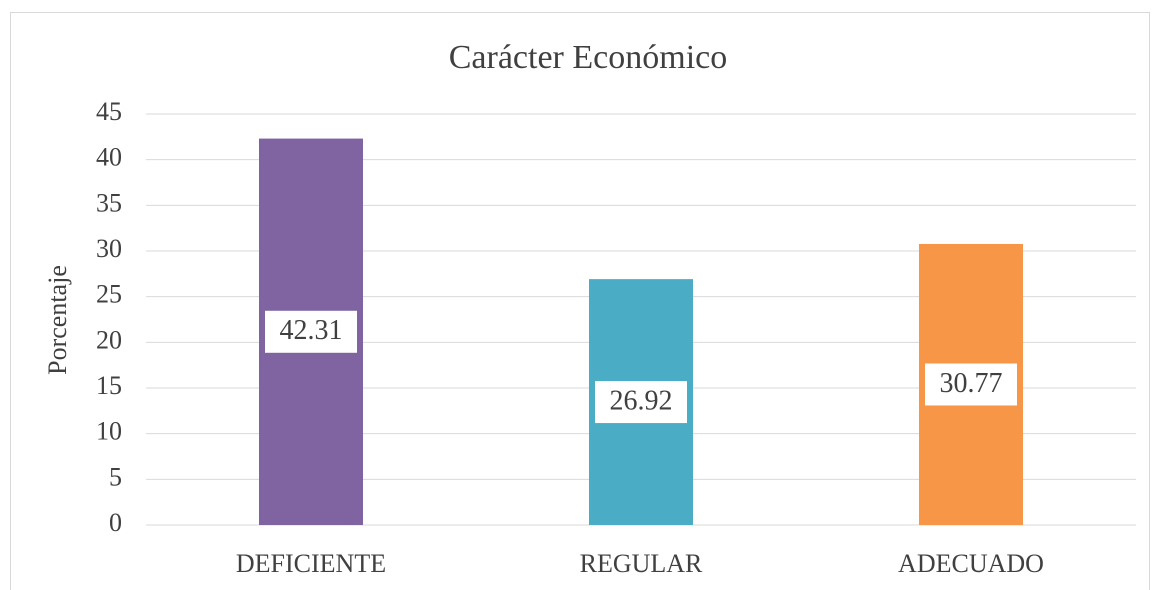  What do you see at coordinates (971, 563) in the screenshot?
I see `x-tick-label: ADECUADO` at bounding box center [971, 563].